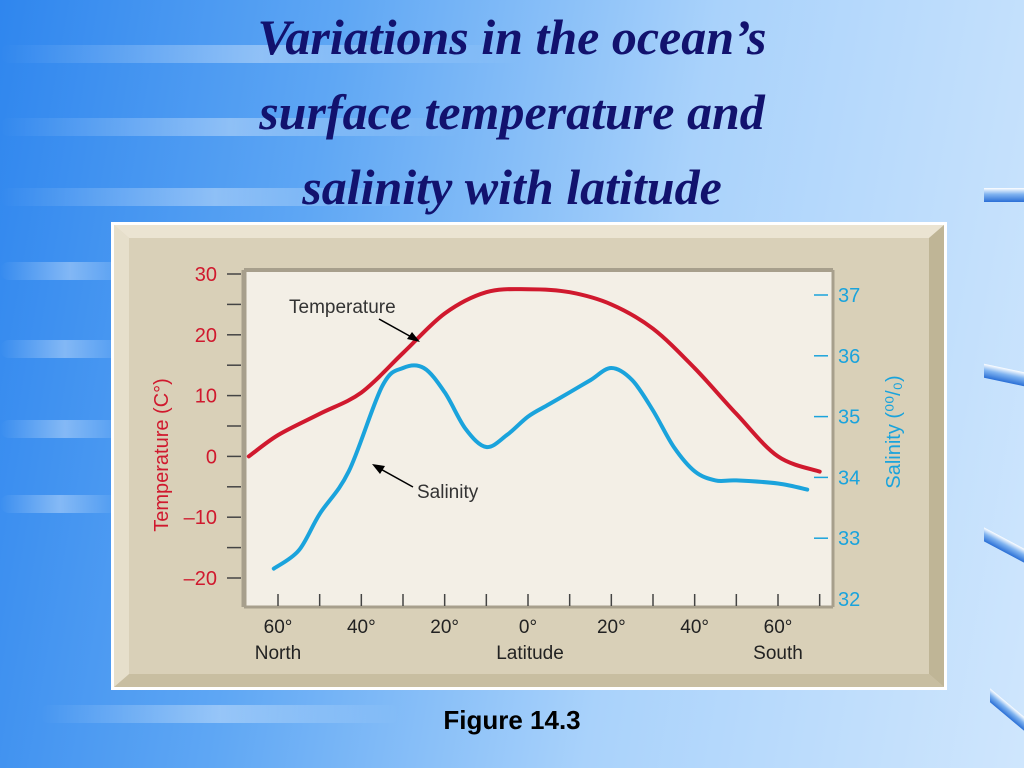 The height and width of the screenshot is (768, 1024). Describe the element at coordinates (512, 720) in the screenshot. I see `figure-caption: Figure 14.3` at that location.